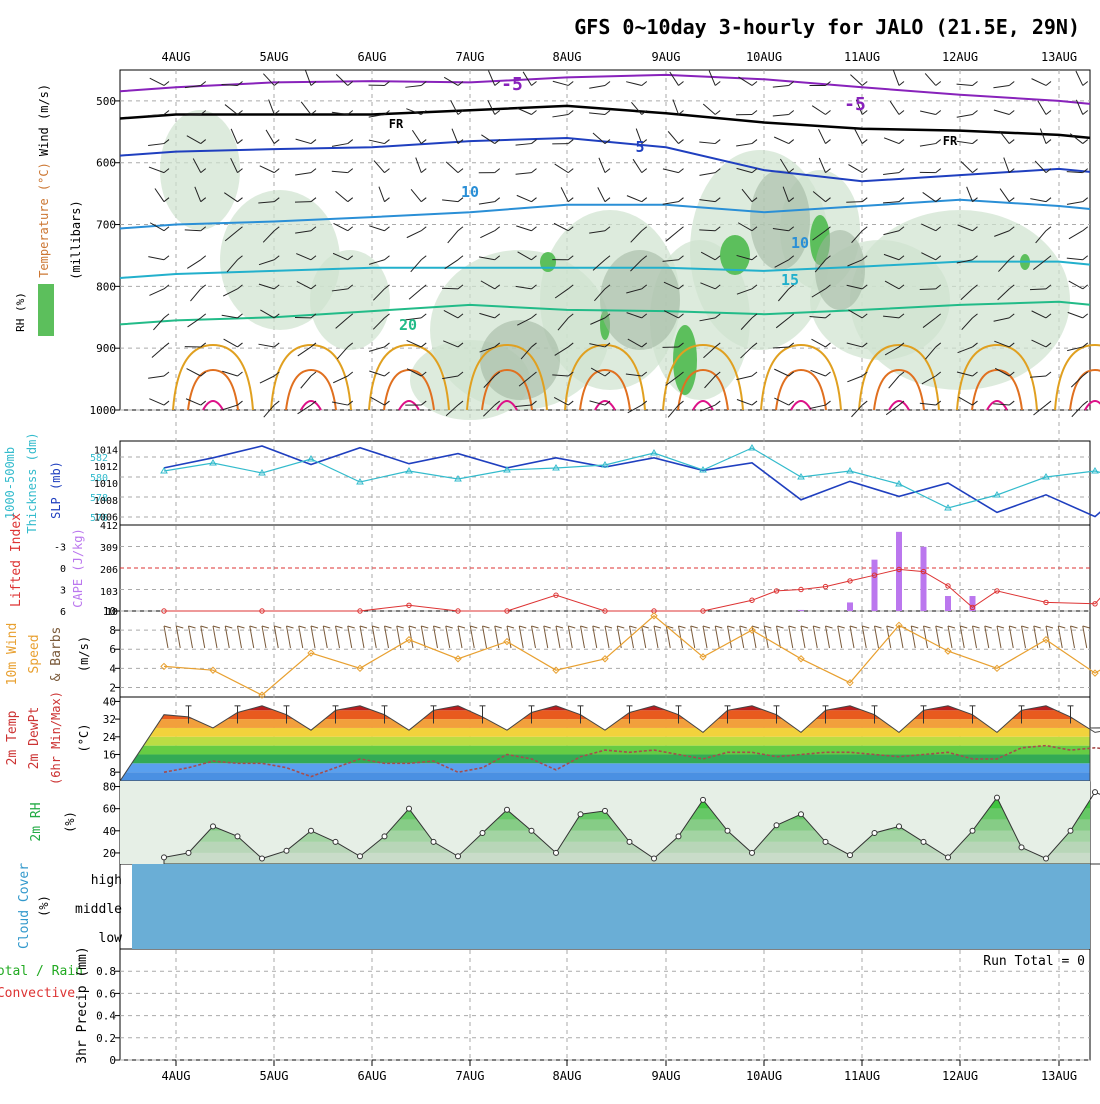 This screenshot has width=1100, height=1104. What do you see at coordinates (855, 104) in the screenshot?
I see `isotherm-label: -5` at bounding box center [855, 104].